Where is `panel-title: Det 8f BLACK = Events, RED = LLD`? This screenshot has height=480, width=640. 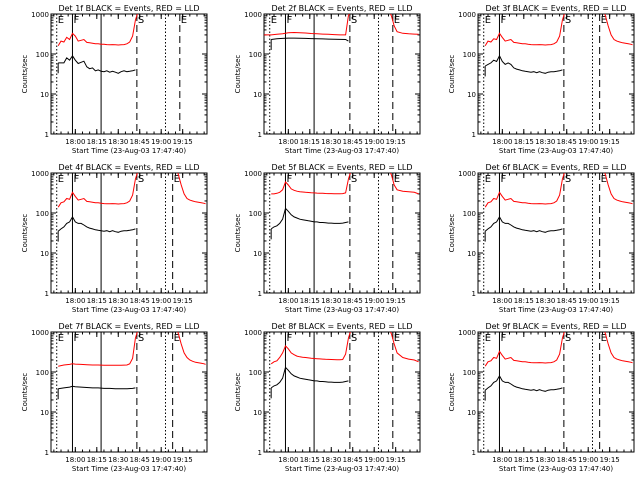 panel-title: Det 8f BLACK = Events, RED = LLD is located at coordinates (341, 326).